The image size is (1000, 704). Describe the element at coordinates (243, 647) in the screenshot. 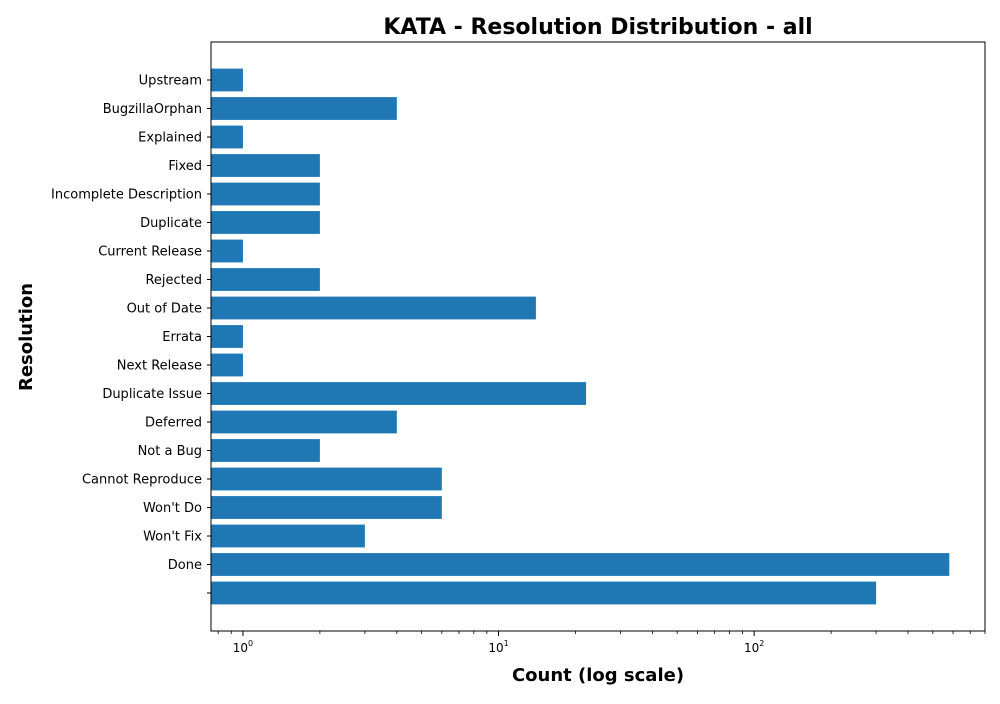

I see `x-tick-label: 10⁰` at that location.